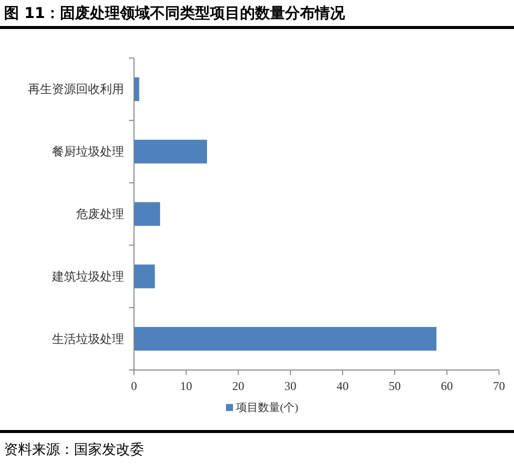 This screenshot has width=514, height=466. What do you see at coordinates (88, 151) in the screenshot?
I see `y-tick-label: 餐厨垃圾处理` at bounding box center [88, 151].